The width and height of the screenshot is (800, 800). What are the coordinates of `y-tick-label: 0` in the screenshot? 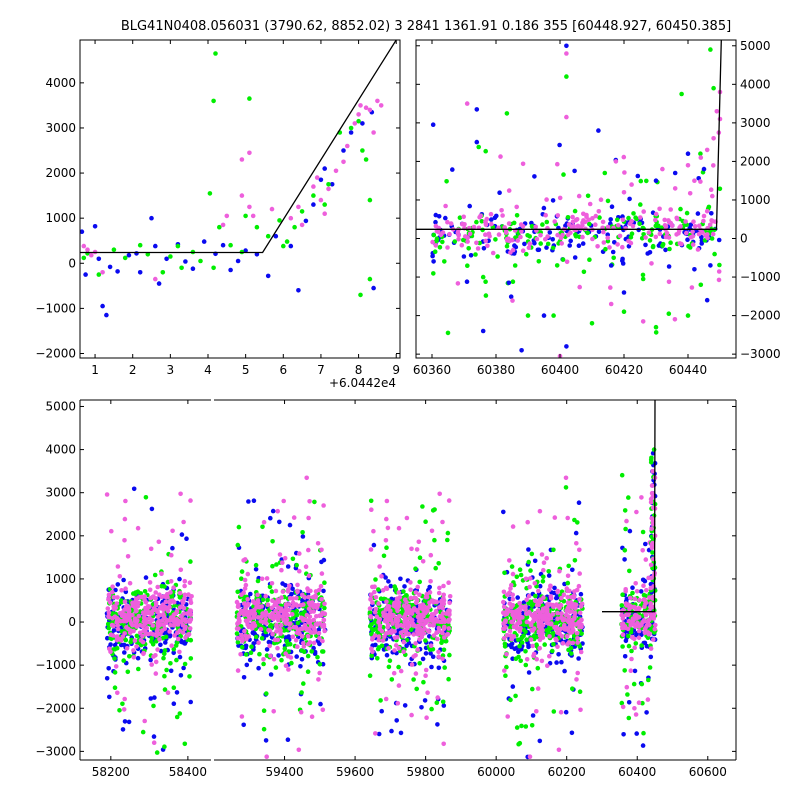 It's located at (744, 239).